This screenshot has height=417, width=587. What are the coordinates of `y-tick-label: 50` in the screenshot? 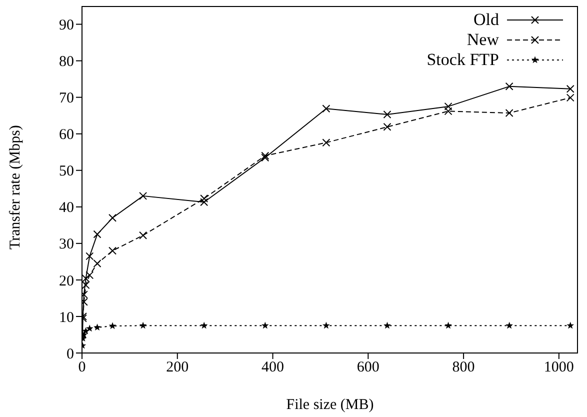 It's located at (66, 172).